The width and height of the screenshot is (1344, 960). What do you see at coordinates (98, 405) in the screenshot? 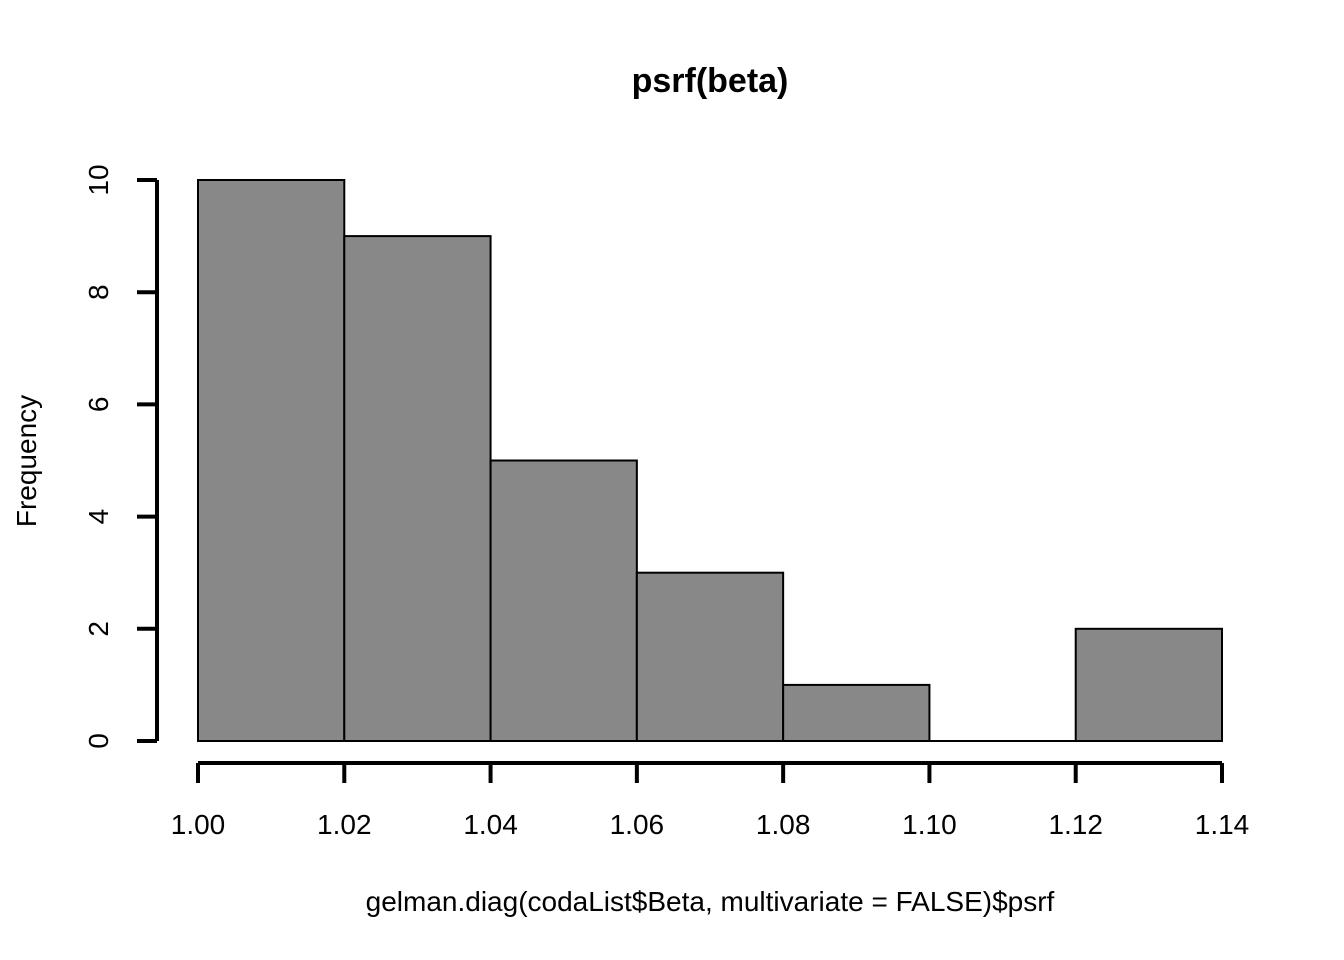
I see `y-tick-label: 6` at bounding box center [98, 405].